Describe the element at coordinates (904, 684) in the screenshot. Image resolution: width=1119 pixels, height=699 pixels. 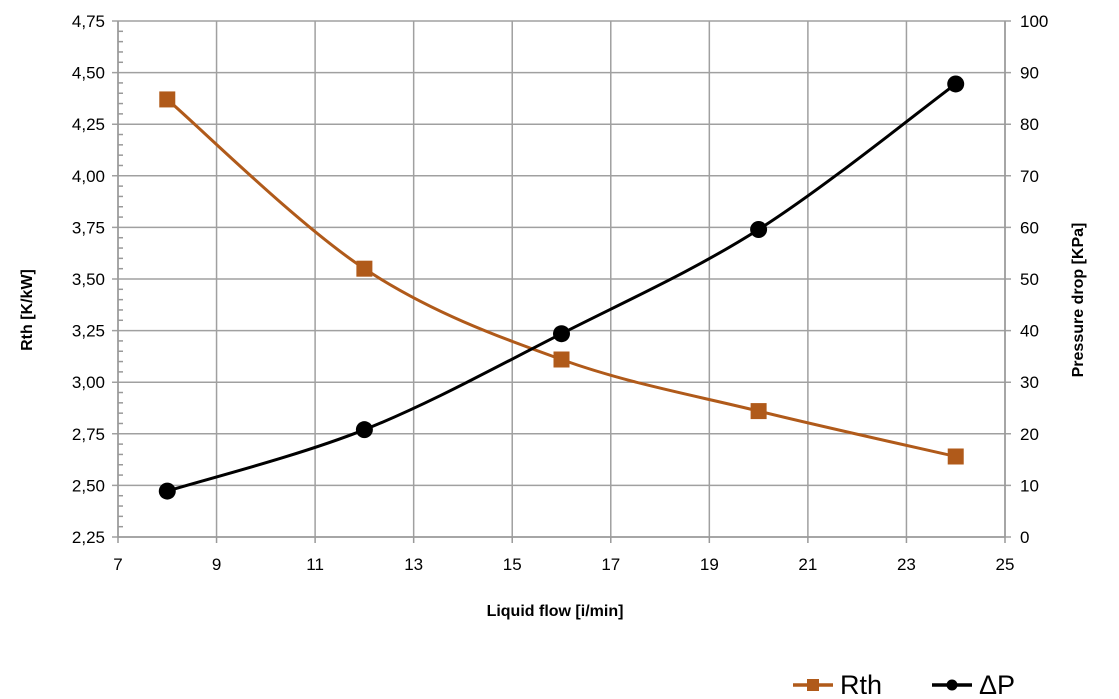
I see `legend: Rth ΔP` at that location.